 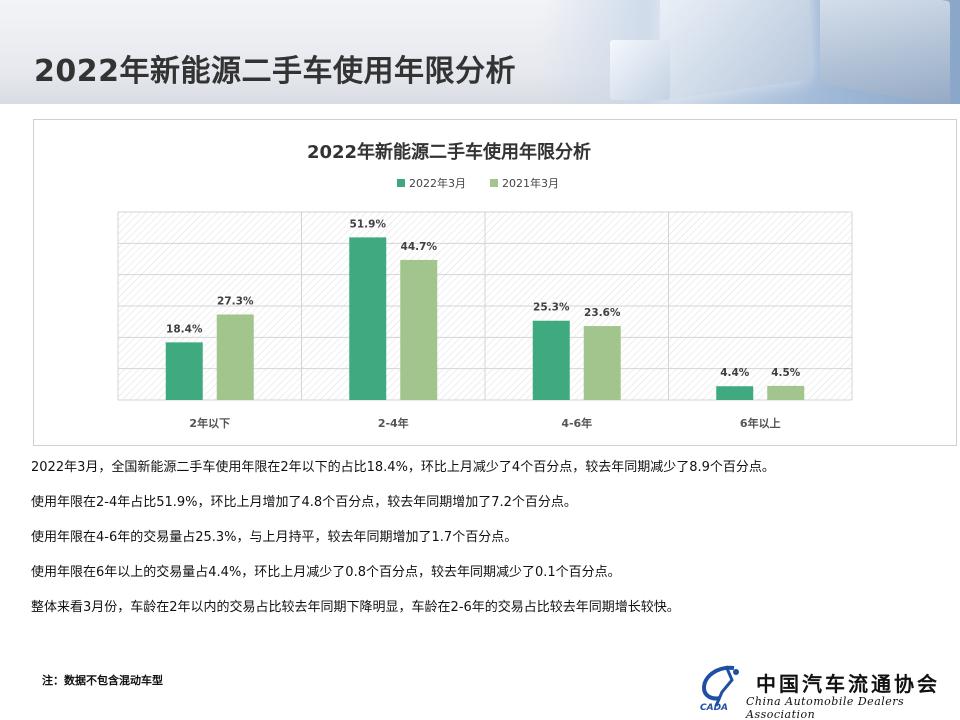 What do you see at coordinates (275, 71) in the screenshot?
I see `page-title: 2022年新能源二手车使用年限分析` at bounding box center [275, 71].